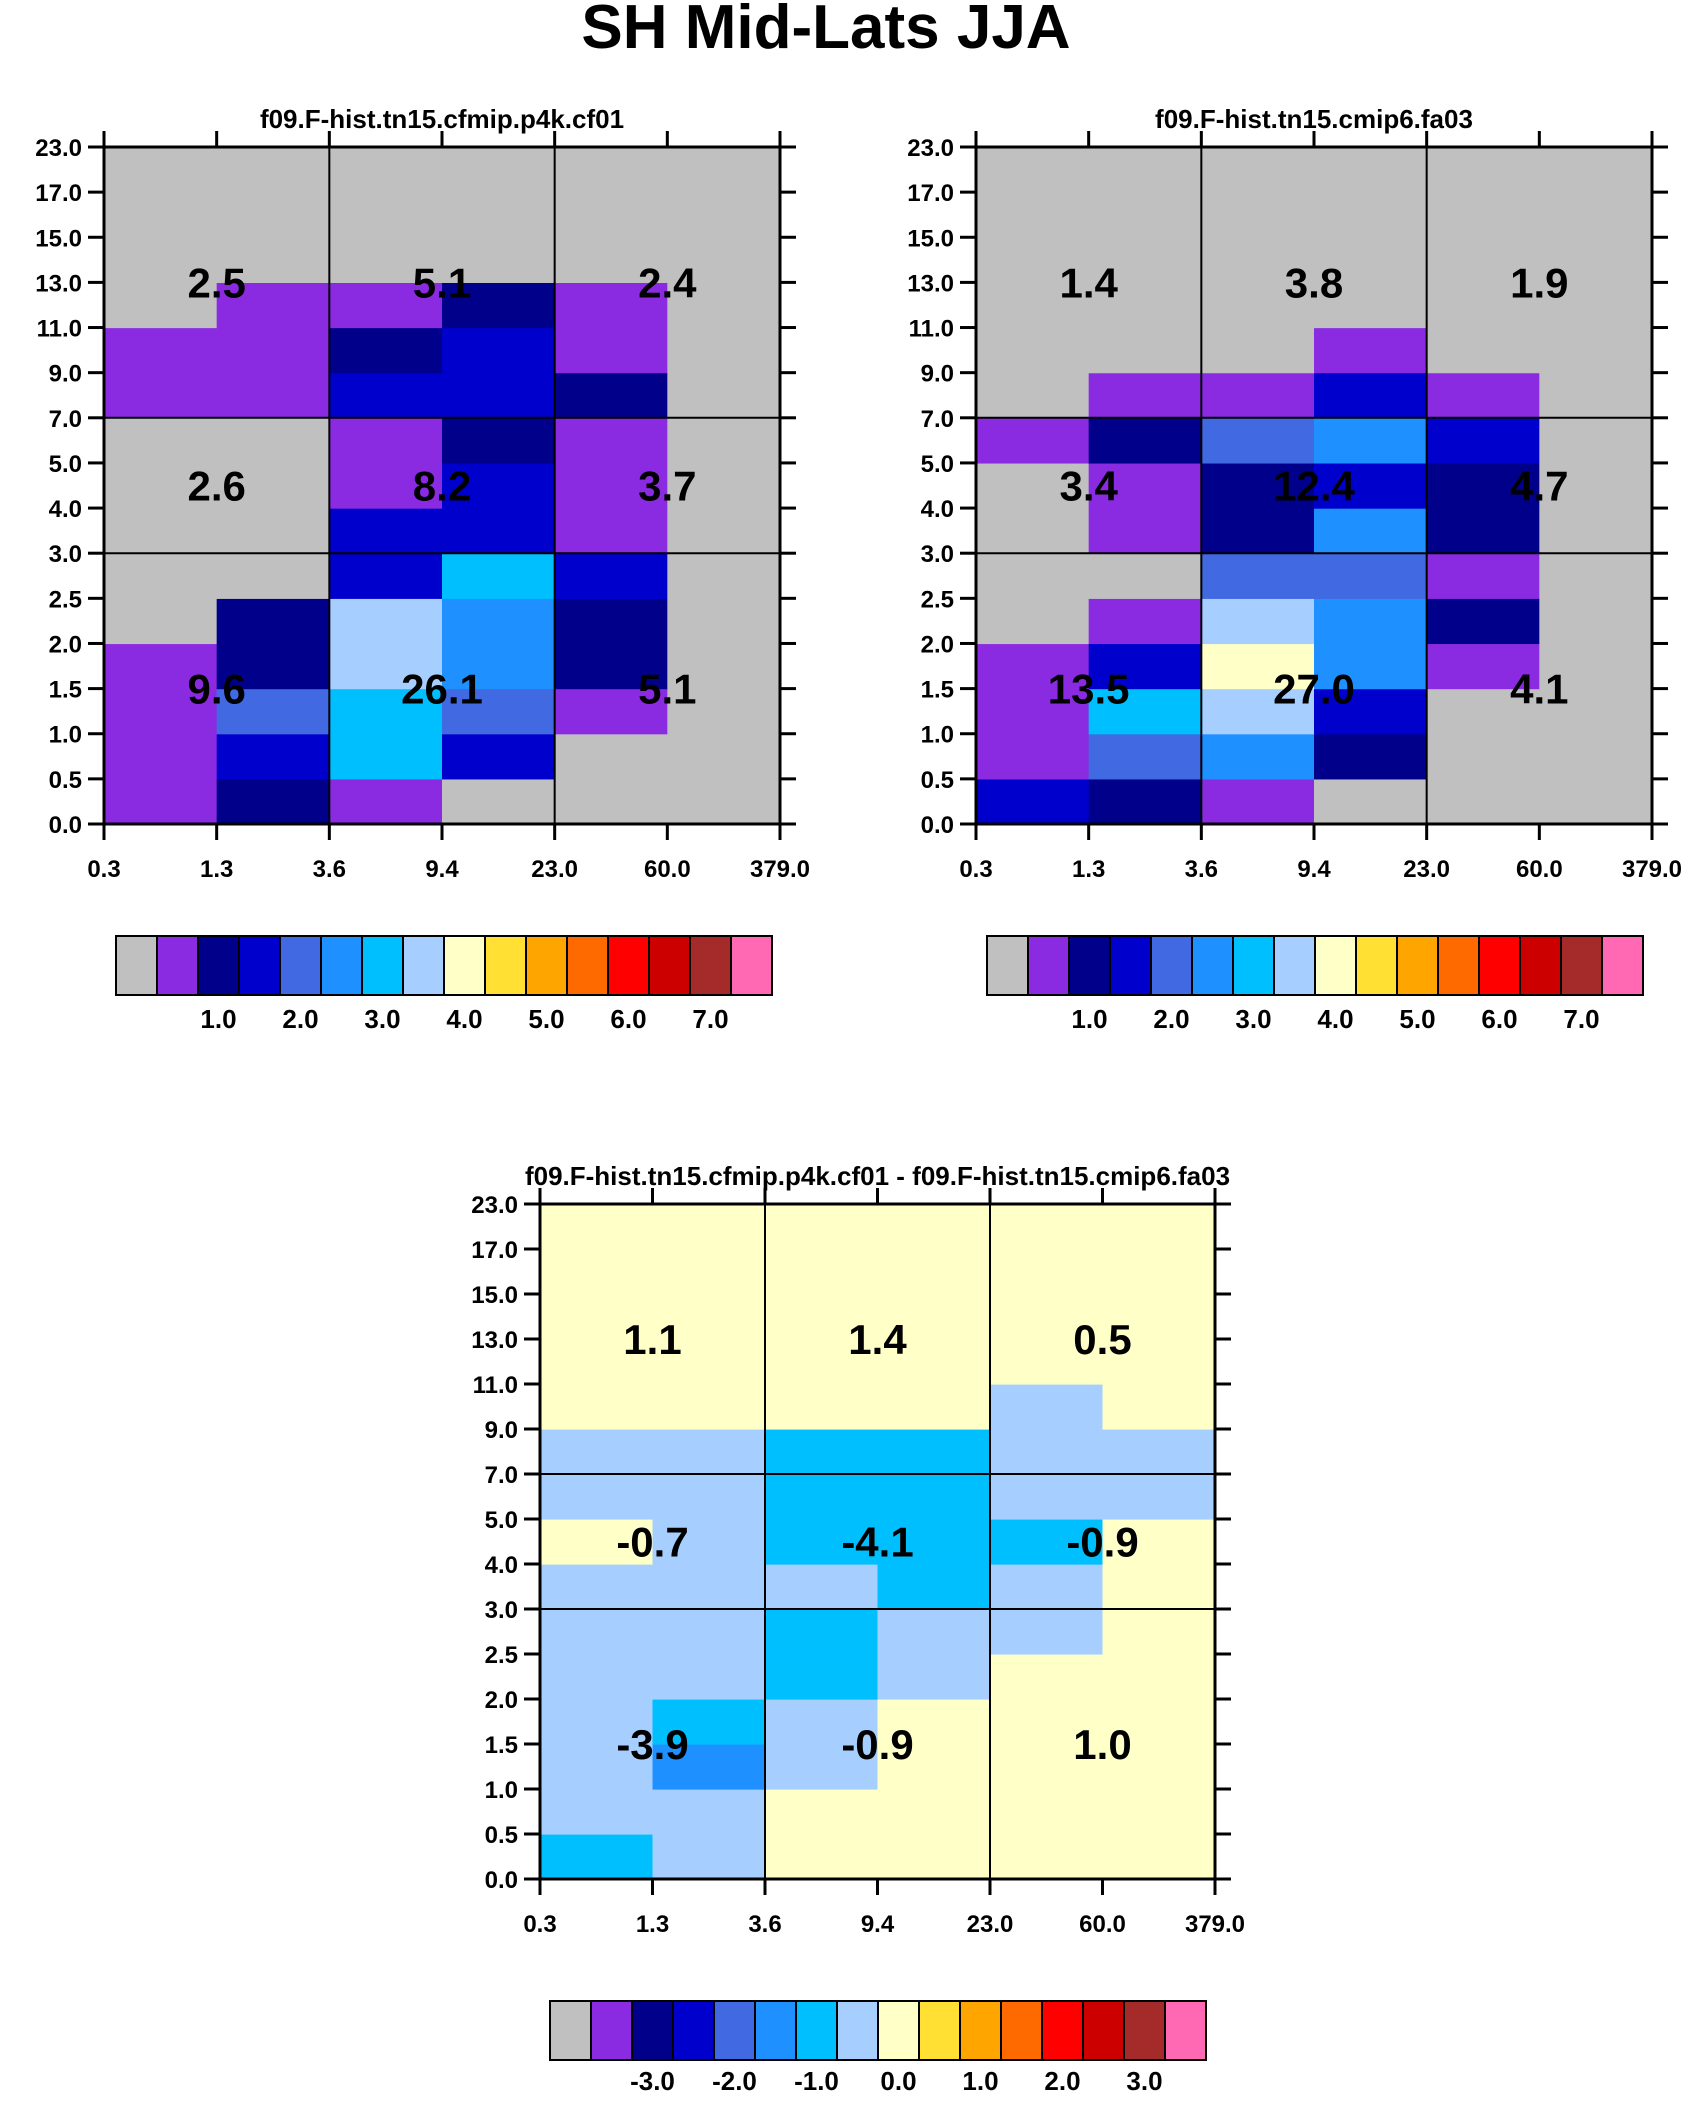  What do you see at coordinates (494, 1205) in the screenshot?
I see `y-tick-label: 23.0` at bounding box center [494, 1205].